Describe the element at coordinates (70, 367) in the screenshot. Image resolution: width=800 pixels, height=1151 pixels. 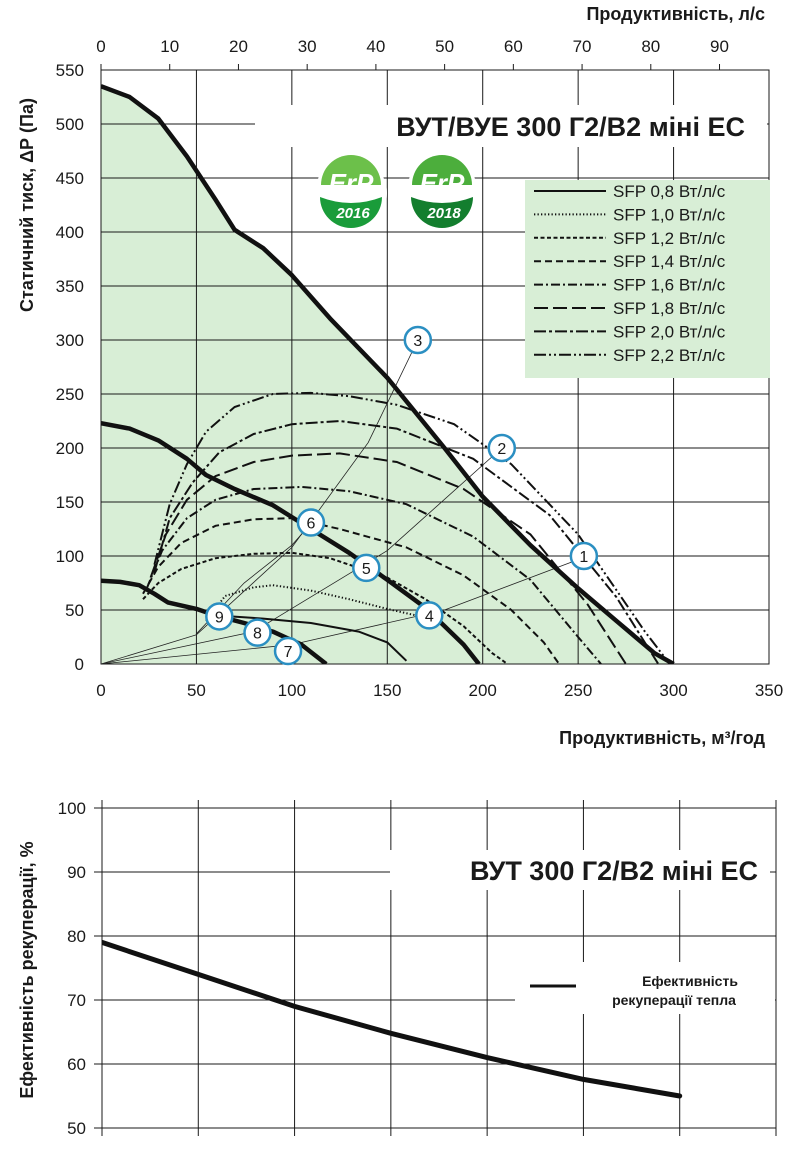
I see `pressure-y-tick-labels: 0 50 100 150 200 250 300 350 400 450 500 550` at that location.